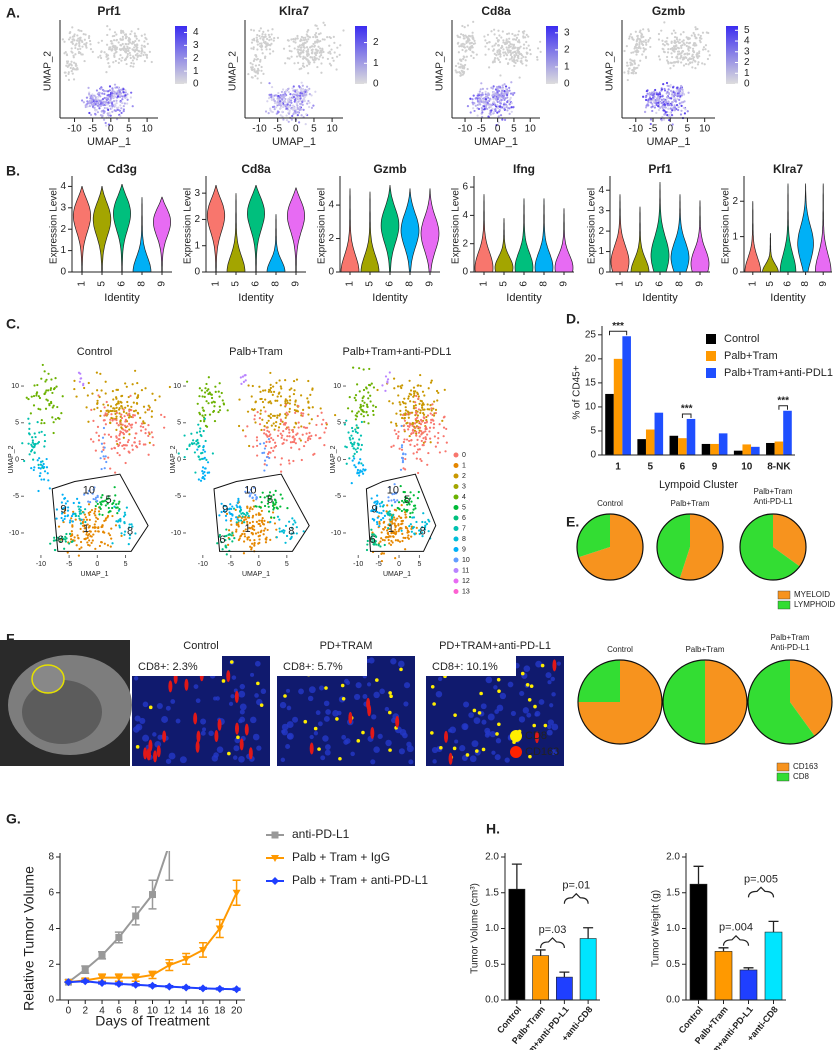 The height and width of the screenshot is (1055, 837). What do you see at coordinates (567, 32) in the screenshot?
I see `colorbar-tick-label: 3` at bounding box center [567, 32].